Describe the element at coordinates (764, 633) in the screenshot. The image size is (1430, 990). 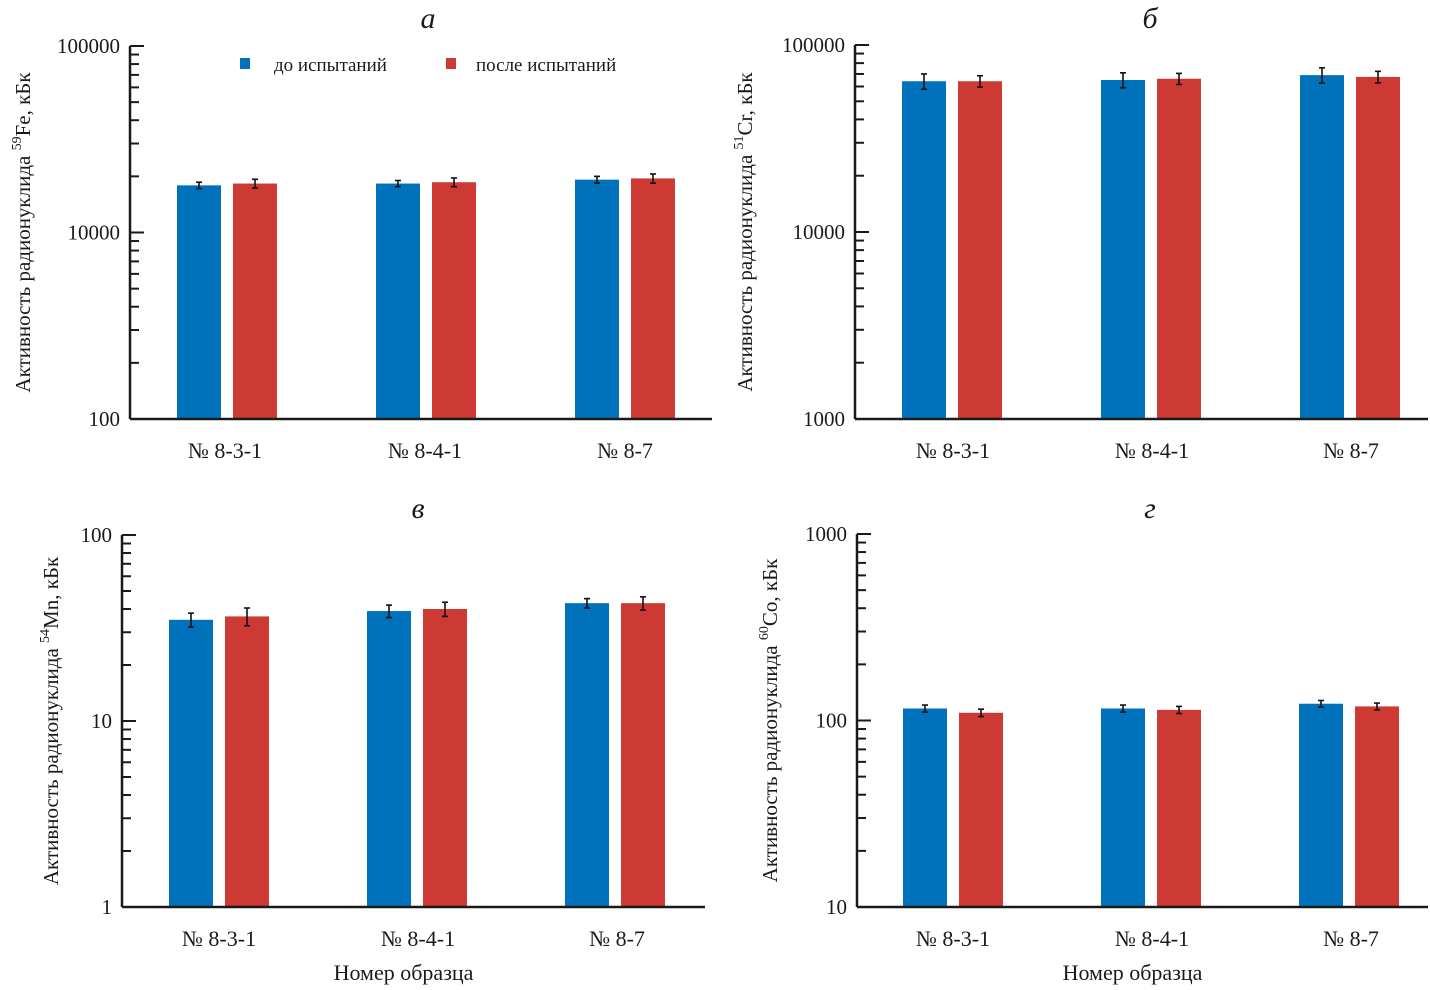
I see `y-axis-title-isotope-mass: 60` at that location.